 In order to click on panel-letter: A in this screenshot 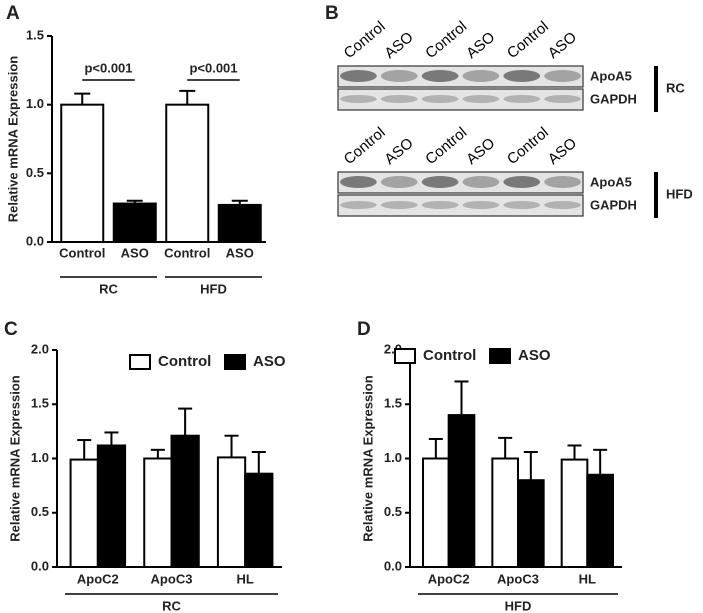, I will do `click(13, 13)`.